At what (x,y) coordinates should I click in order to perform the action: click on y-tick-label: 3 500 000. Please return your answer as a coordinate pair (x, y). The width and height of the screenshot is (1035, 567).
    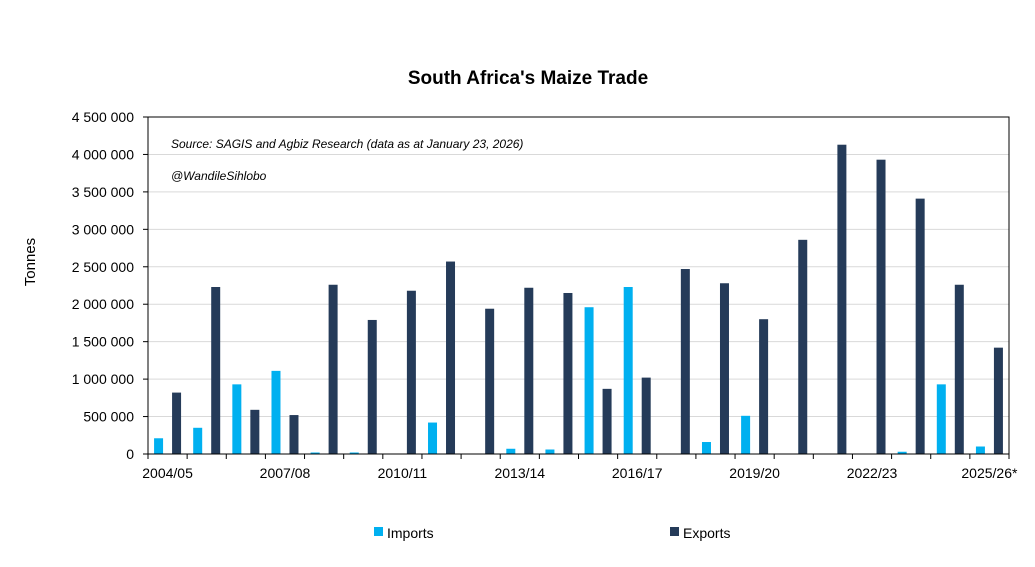
    Looking at the image, I should click on (103, 192).